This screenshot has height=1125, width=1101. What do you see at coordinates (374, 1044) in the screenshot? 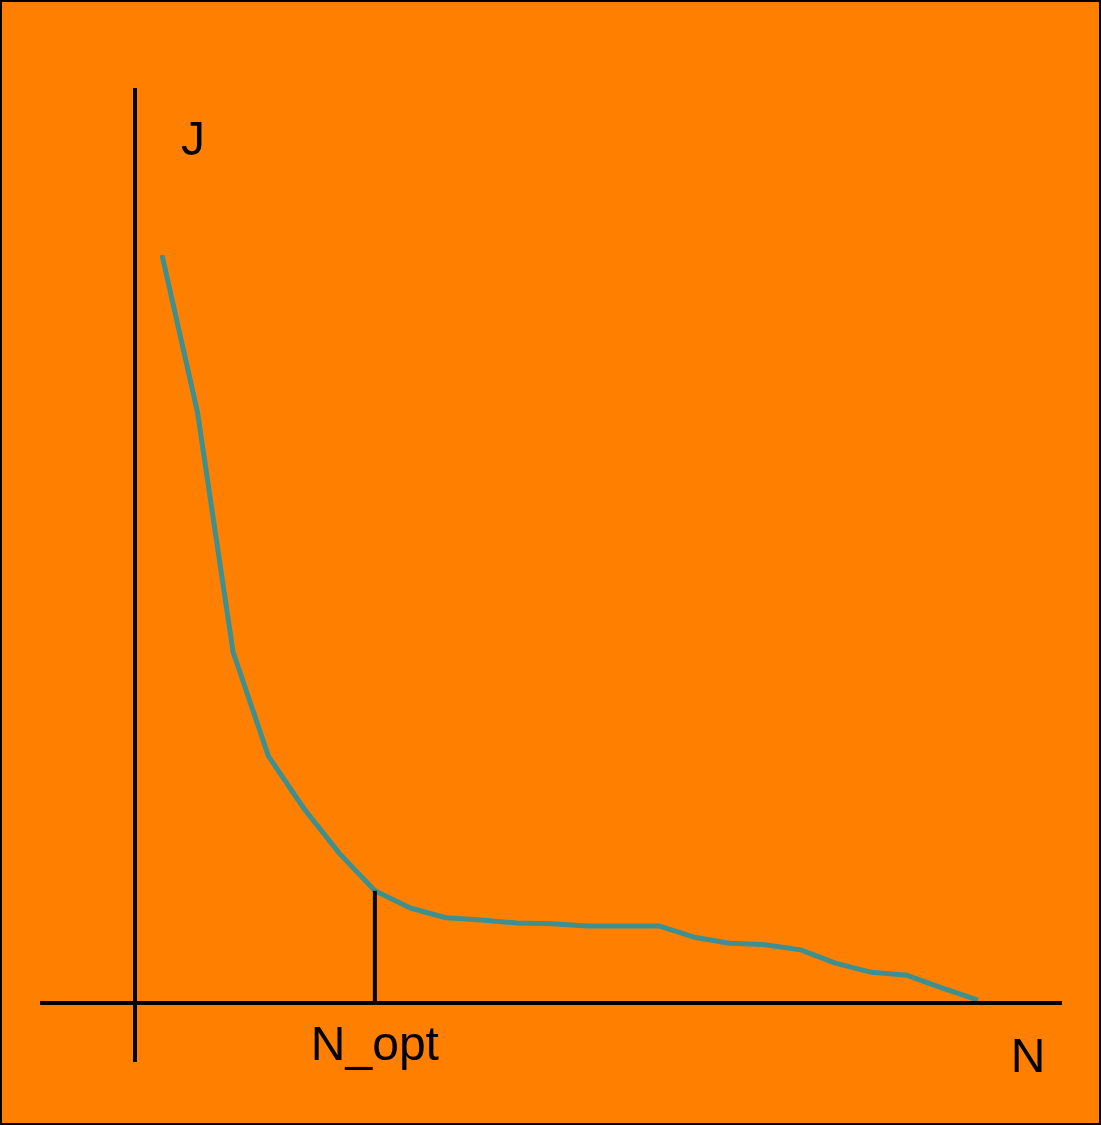
I see `annotation: N_opt` at bounding box center [374, 1044].